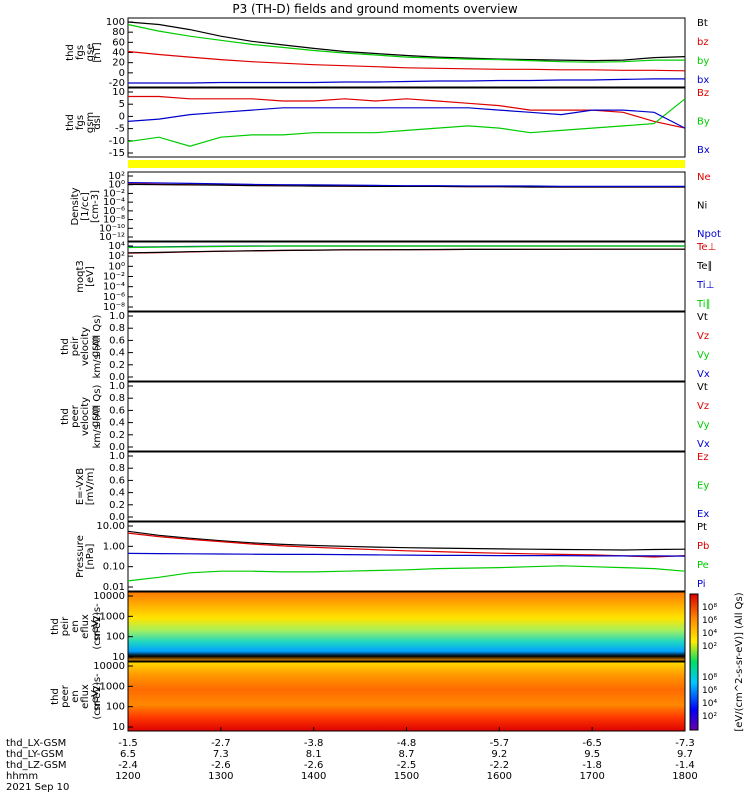 This screenshot has width=750, height=804. Describe the element at coordinates (117, 153) in the screenshot. I see `y-tick-label: -15` at that location.